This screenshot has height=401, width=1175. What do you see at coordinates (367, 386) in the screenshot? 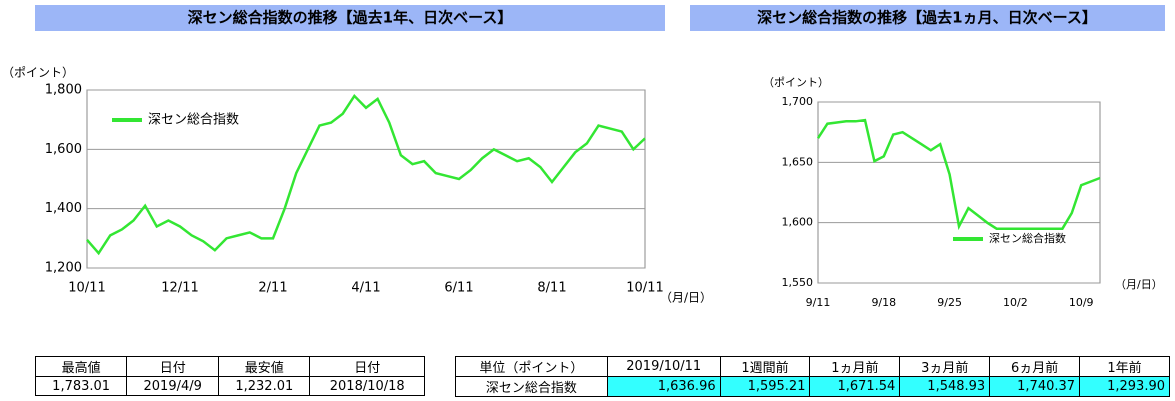
I see `table-cell: 2018/10/18` at bounding box center [367, 386].